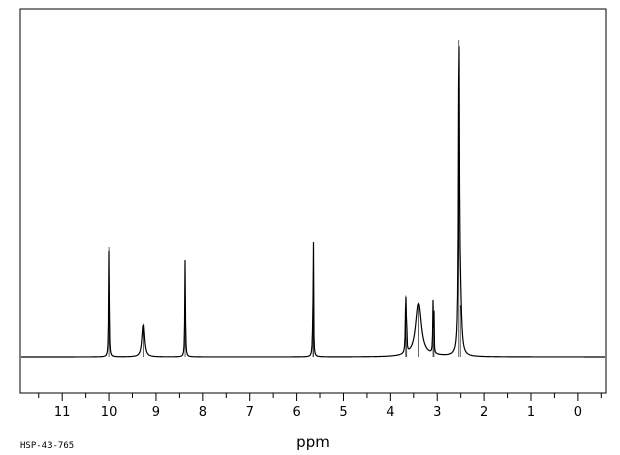 This screenshot has width=620, height=455. I want to click on x-tick-label: 0, so click(578, 412).